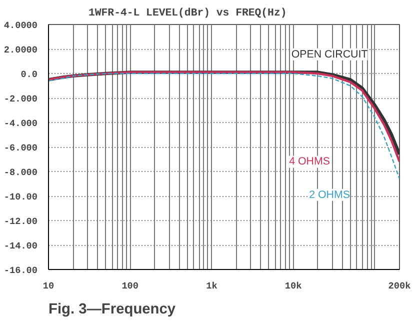 This screenshot has width=419, height=327. I want to click on x-tick-label: 100, so click(130, 286).